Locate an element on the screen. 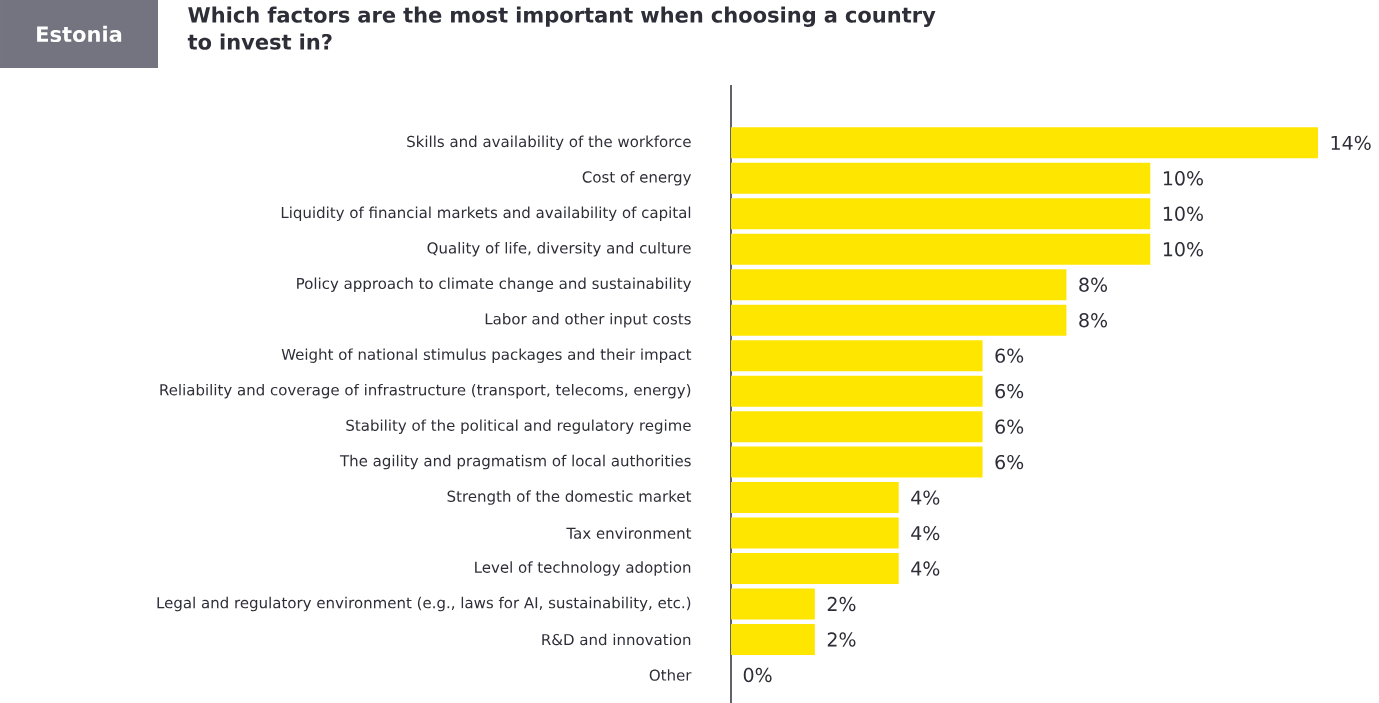 This screenshot has width=1379, height=703. y-tick-label: Cost of energy is located at coordinates (637, 178).